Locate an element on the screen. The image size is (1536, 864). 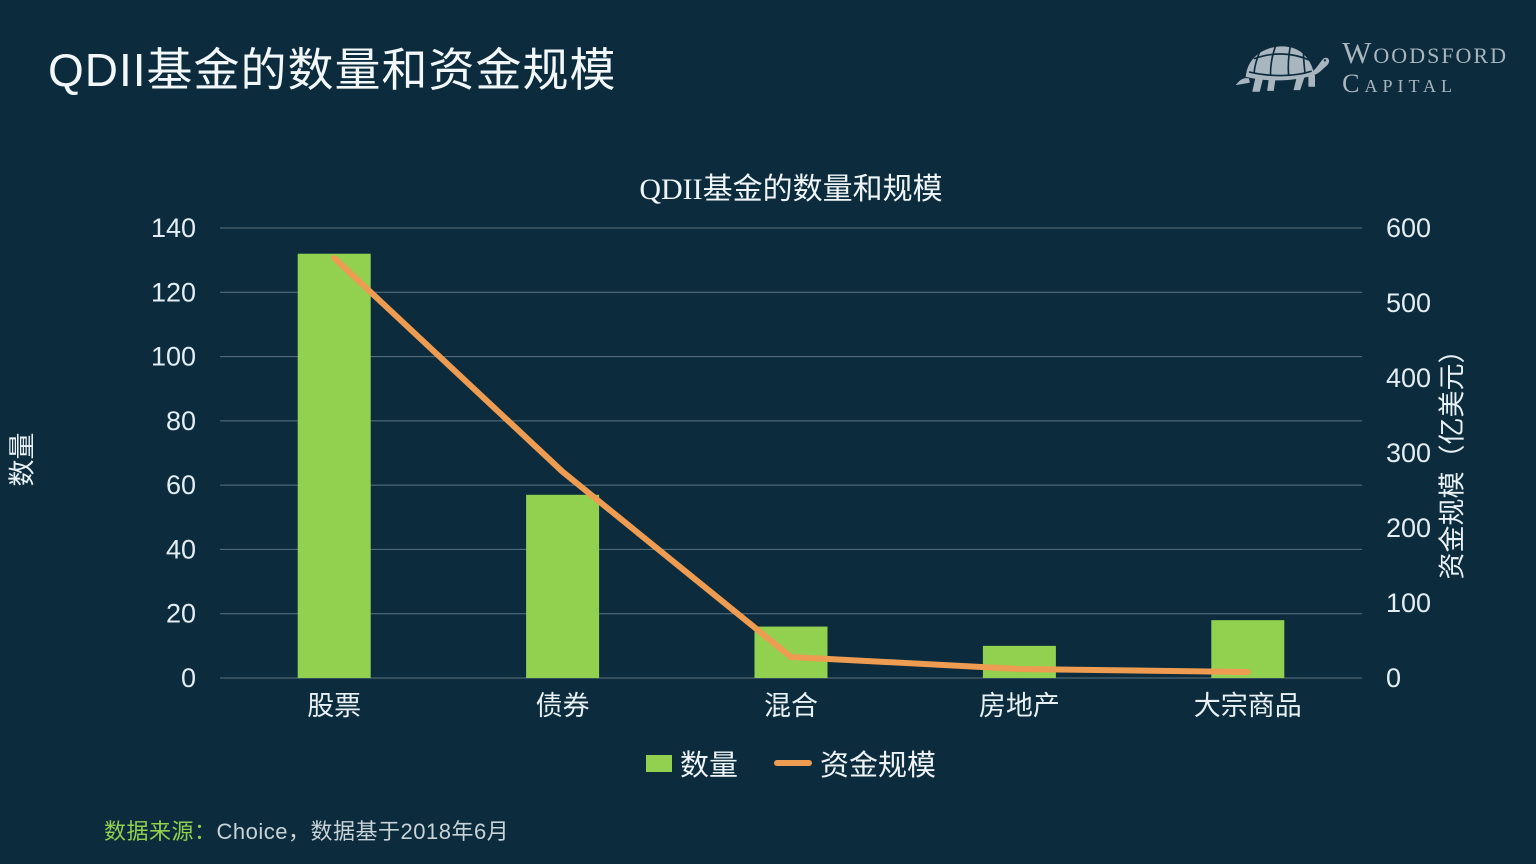
right-axis-title: 资金规模（亿美元） is located at coordinates (1452, 458).